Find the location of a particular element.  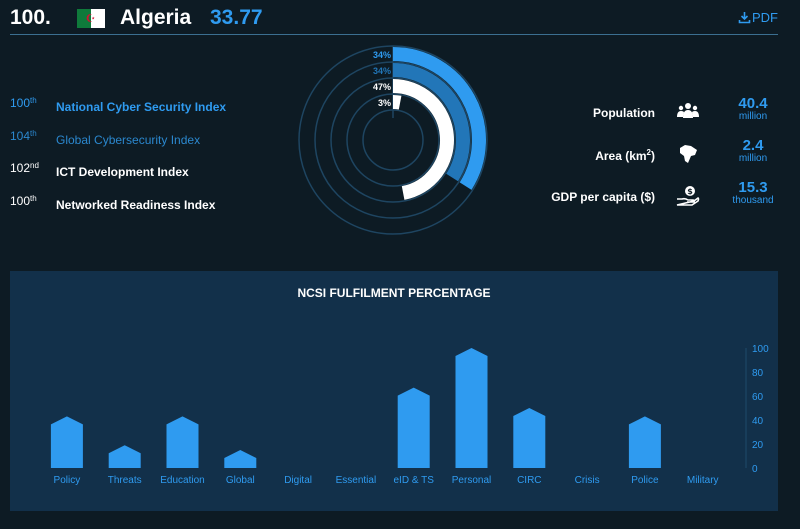

y-tick-label: 80 is located at coordinates (758, 373).